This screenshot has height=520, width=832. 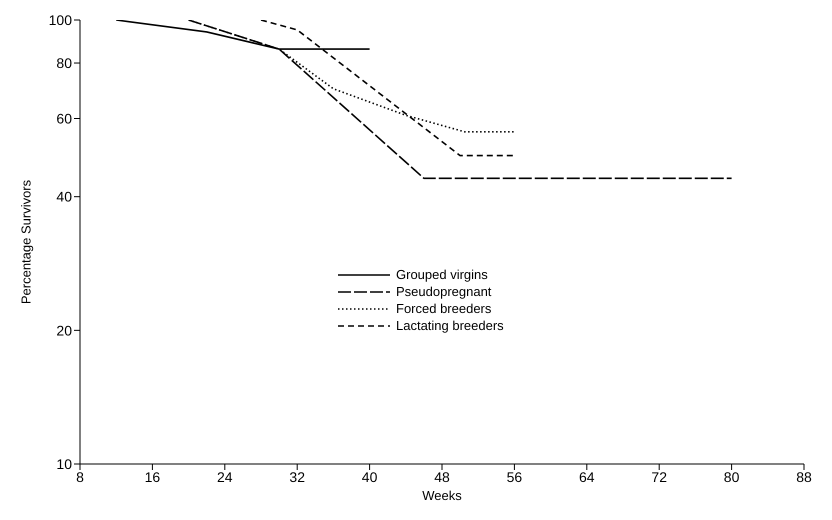 What do you see at coordinates (442, 274) in the screenshot?
I see `legend-label: Grouped virgins` at bounding box center [442, 274].